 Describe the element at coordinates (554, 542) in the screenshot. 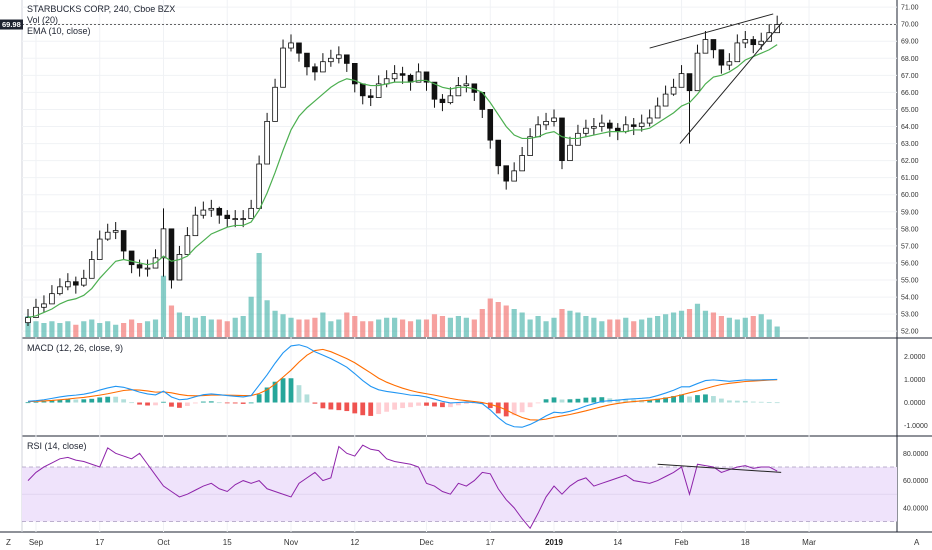

I see `x-tick-label: 2019` at that location.